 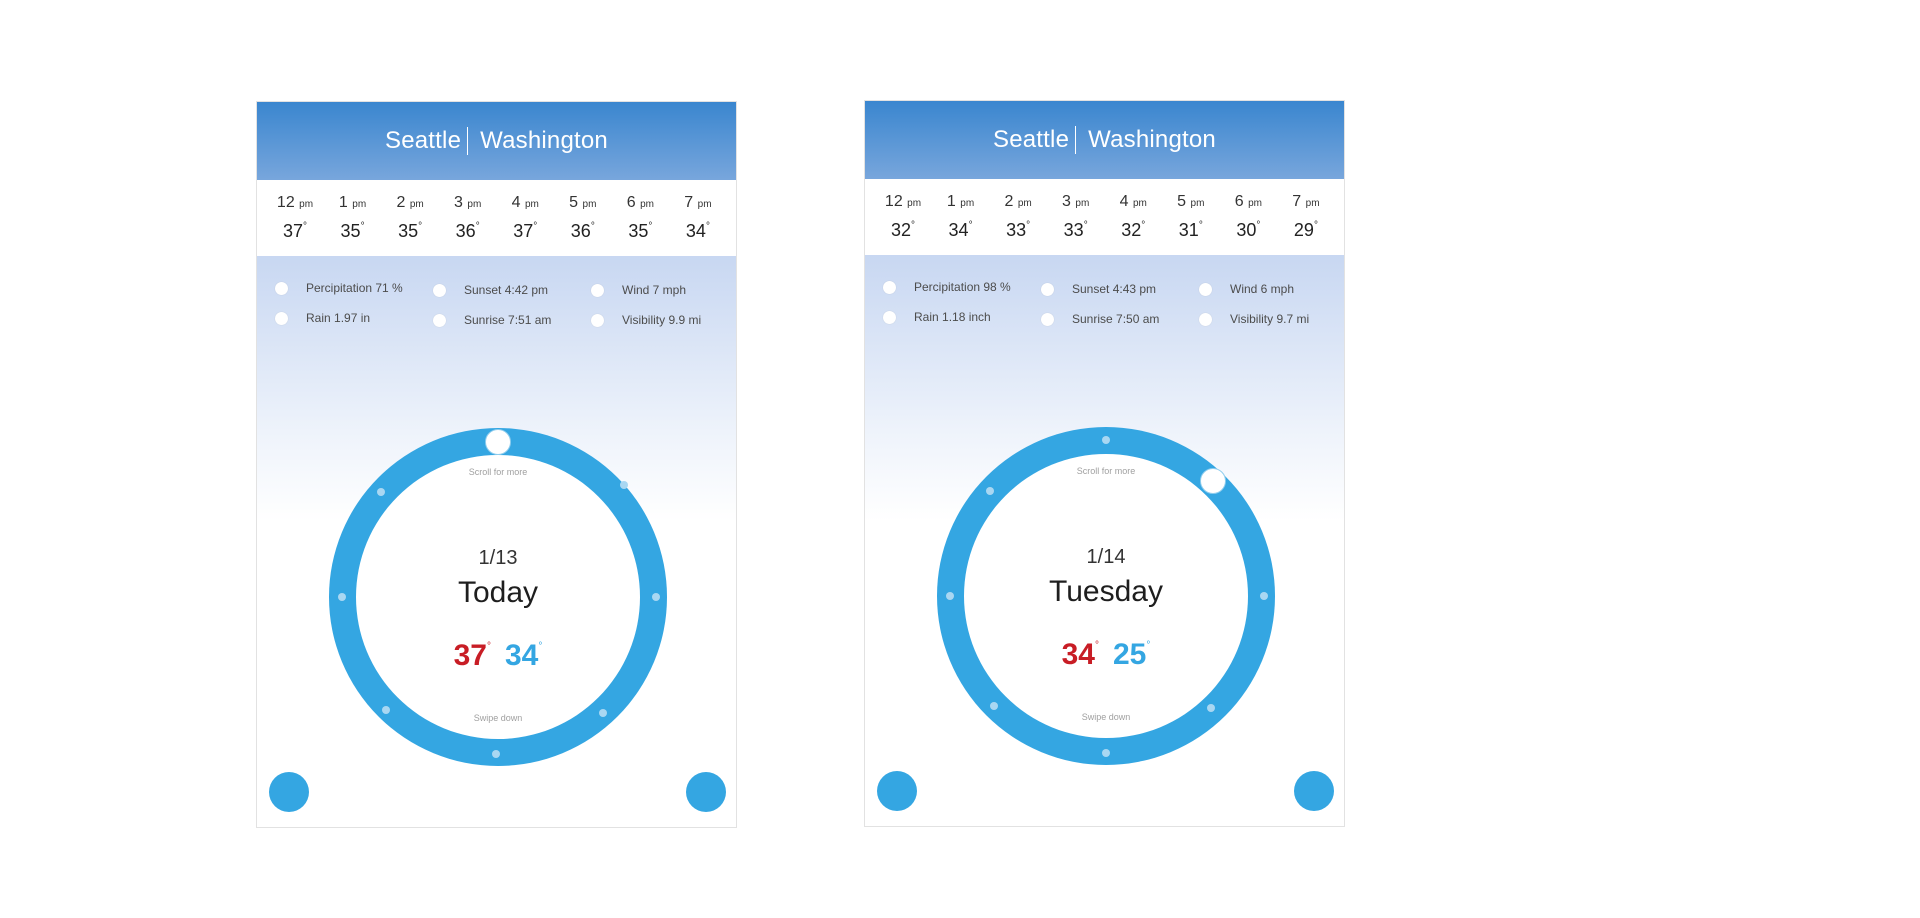 What do you see at coordinates (468, 218) in the screenshot?
I see `hour-item: 3 pm 36°` at bounding box center [468, 218].